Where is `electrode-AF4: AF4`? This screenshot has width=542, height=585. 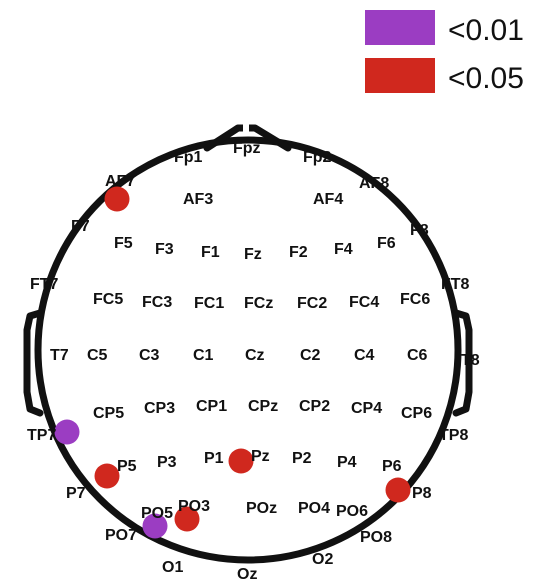
electrode-AF4: AF4 is located at coordinates (328, 199).